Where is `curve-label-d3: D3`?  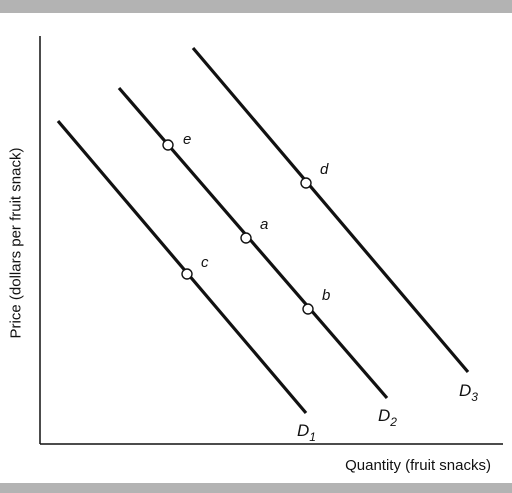 curve-label-d3: D3 is located at coordinates (468, 392).